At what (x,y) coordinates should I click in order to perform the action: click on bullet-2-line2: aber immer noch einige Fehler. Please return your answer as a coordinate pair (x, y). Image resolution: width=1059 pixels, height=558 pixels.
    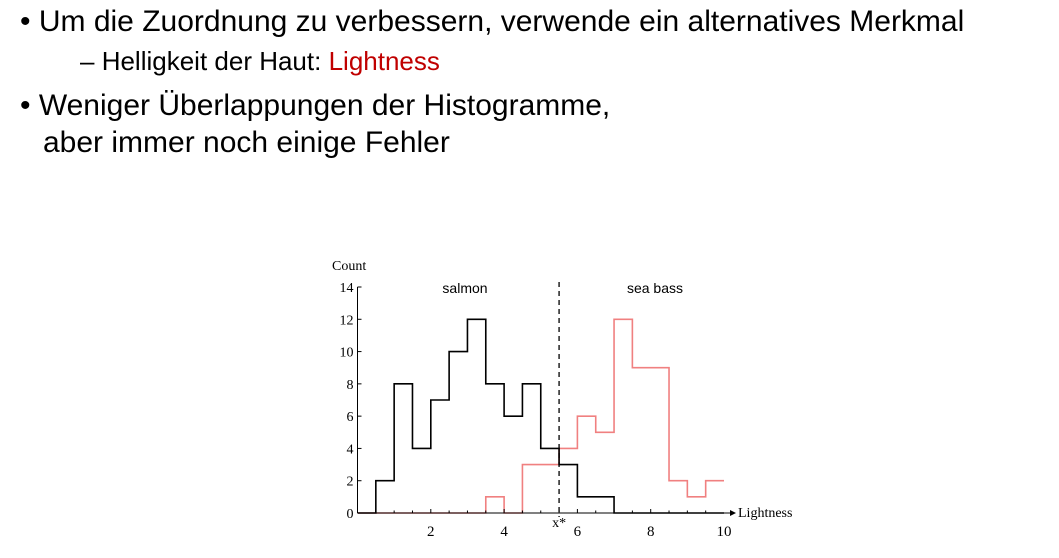
    Looking at the image, I should click on (246, 142).